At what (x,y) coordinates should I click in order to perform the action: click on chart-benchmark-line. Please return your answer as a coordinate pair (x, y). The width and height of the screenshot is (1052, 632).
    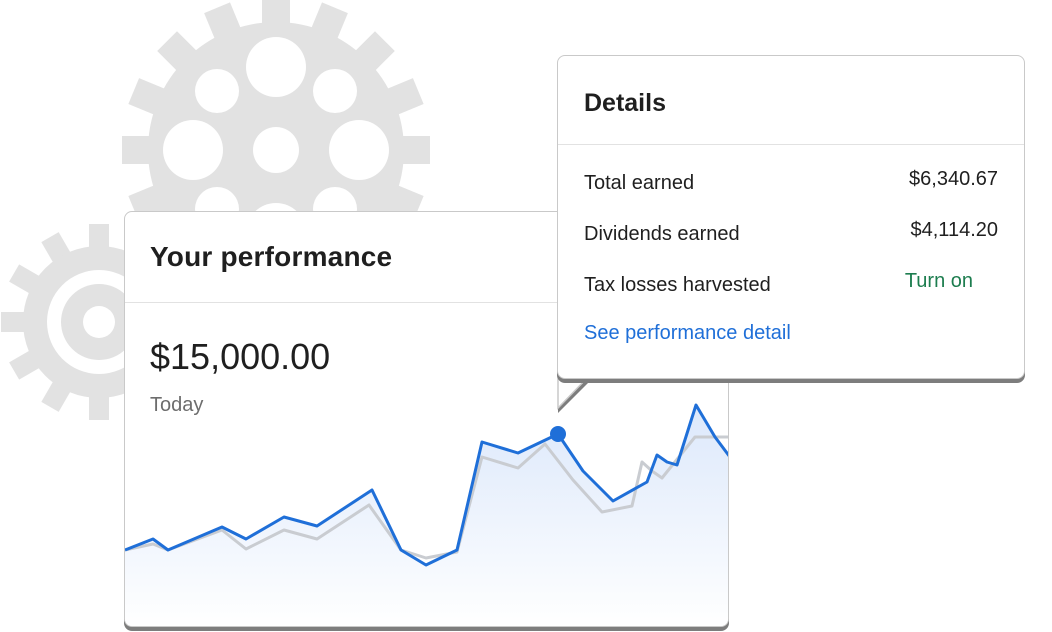
    Looking at the image, I should click on (426, 497).